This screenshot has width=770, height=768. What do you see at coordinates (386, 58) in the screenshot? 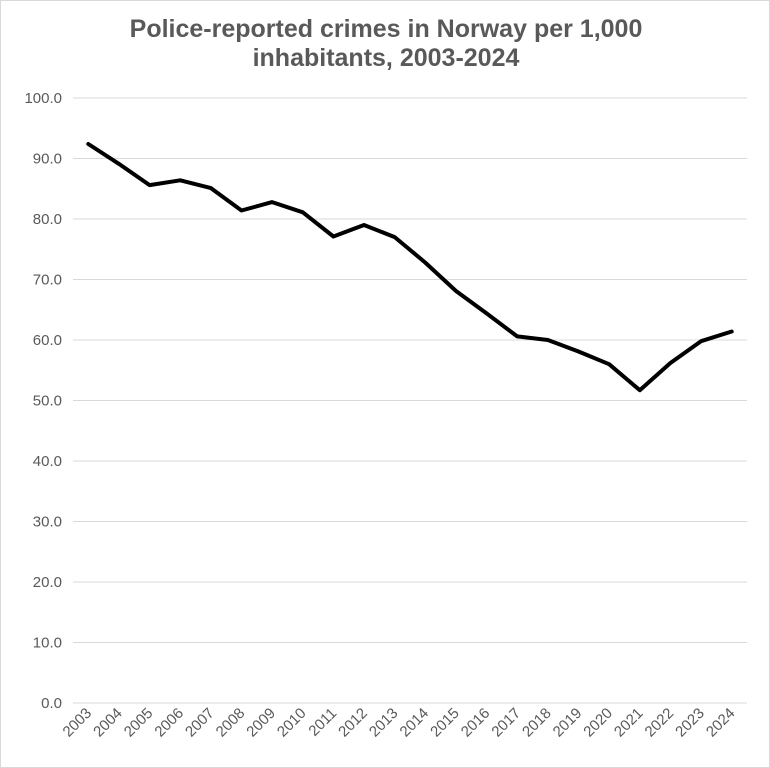
I see `chart-title-line-2: inhabitants, 2003-2024` at bounding box center [386, 58].